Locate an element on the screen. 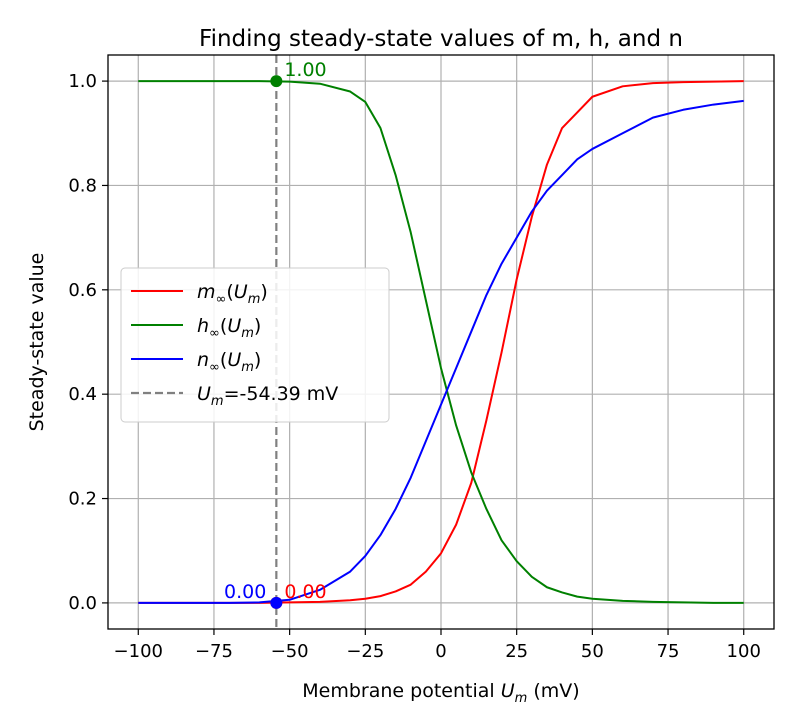  y-axis-label: Steady-state value is located at coordinates (37, 342).